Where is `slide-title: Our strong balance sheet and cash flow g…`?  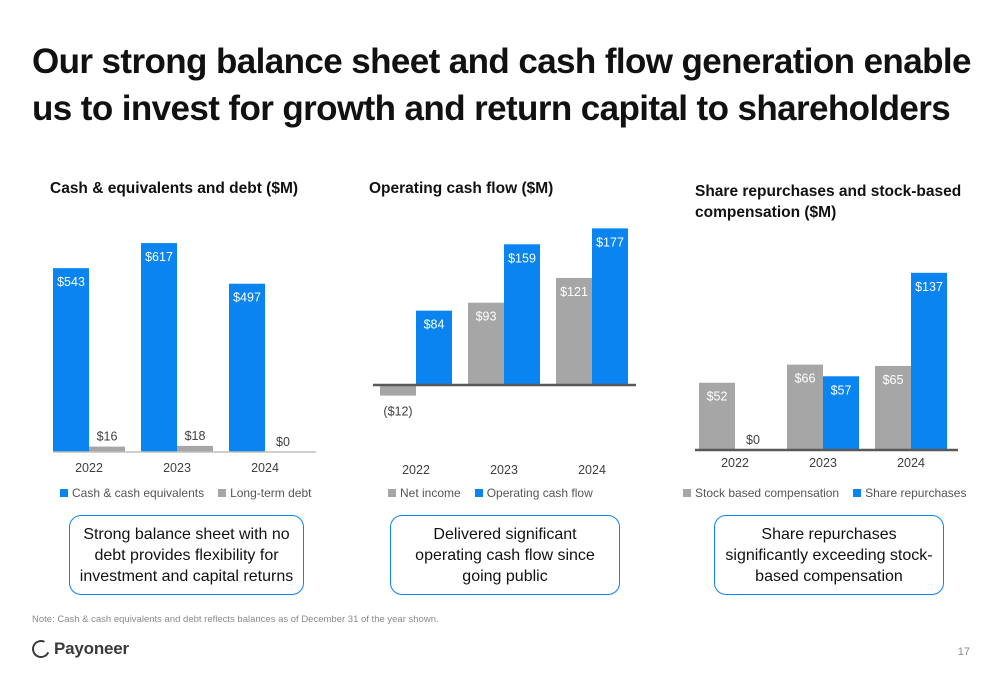 slide-title: Our strong balance sheet and cash flow g… is located at coordinates (501, 85).